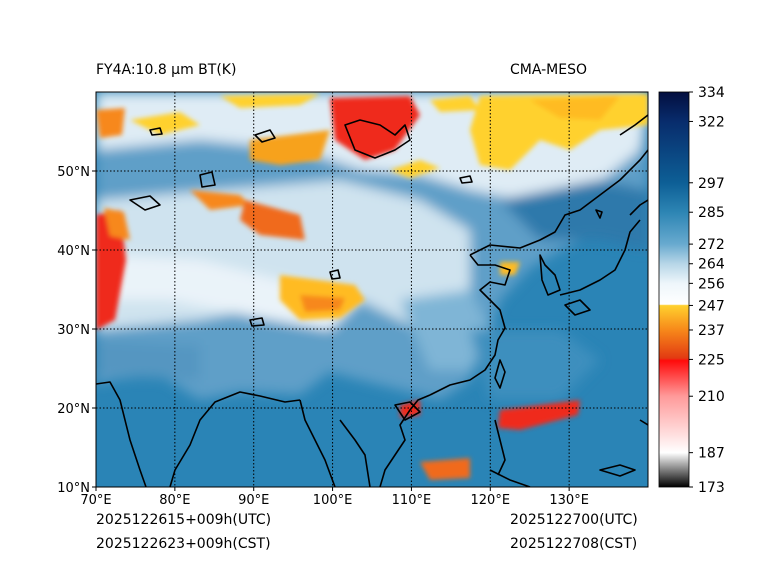 Image resolution: width=764 pixels, height=573 pixels. Describe the element at coordinates (643, 422) in the screenshot. I see `guam` at that location.